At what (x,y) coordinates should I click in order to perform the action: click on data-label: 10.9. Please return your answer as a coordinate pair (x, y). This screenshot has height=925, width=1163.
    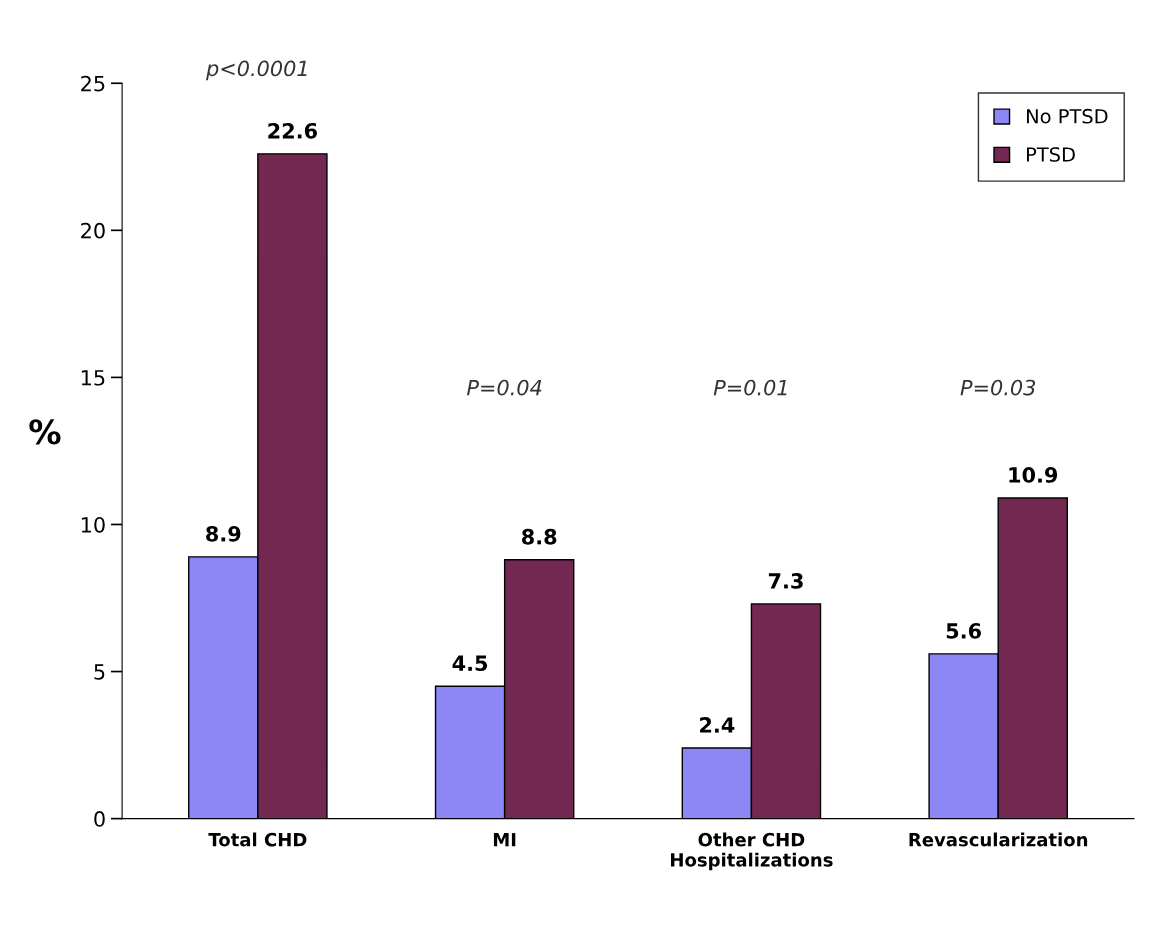
    Looking at the image, I should click on (1033, 475).